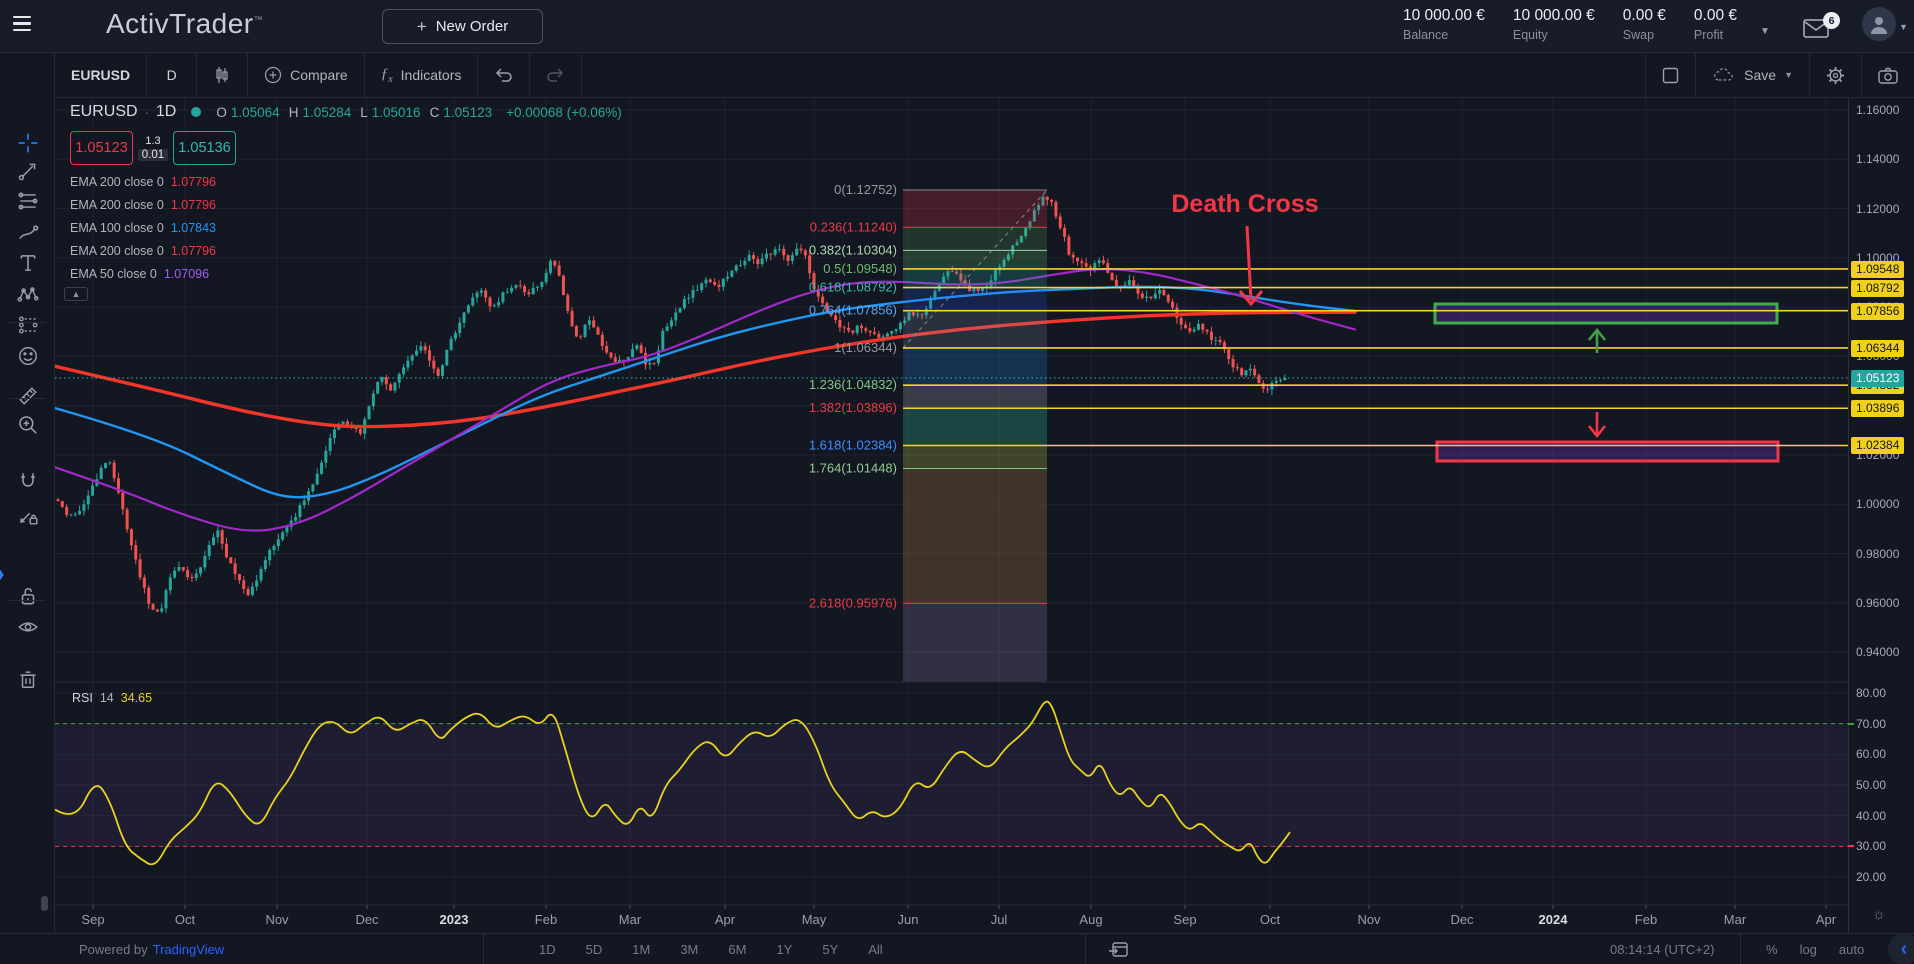 The width and height of the screenshot is (1914, 964). Describe the element at coordinates (1851, 949) in the screenshot. I see `auto-scale-button: auto` at that location.